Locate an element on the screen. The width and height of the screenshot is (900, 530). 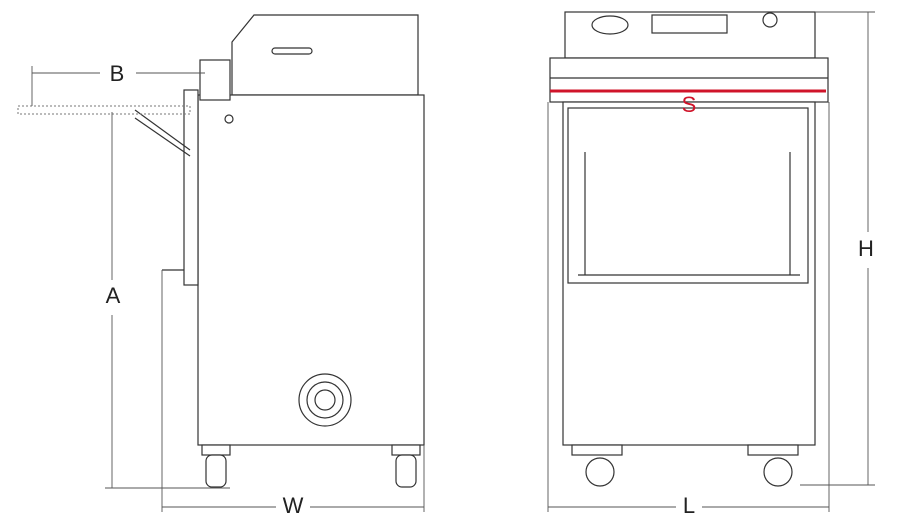
seal-bar is located at coordinates (689, 80).